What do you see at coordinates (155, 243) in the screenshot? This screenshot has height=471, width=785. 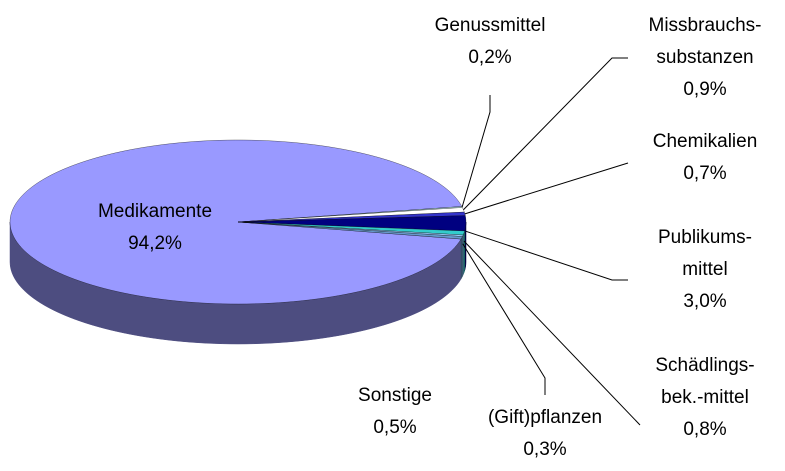 I see `value-label: 94,2%` at bounding box center [155, 243].